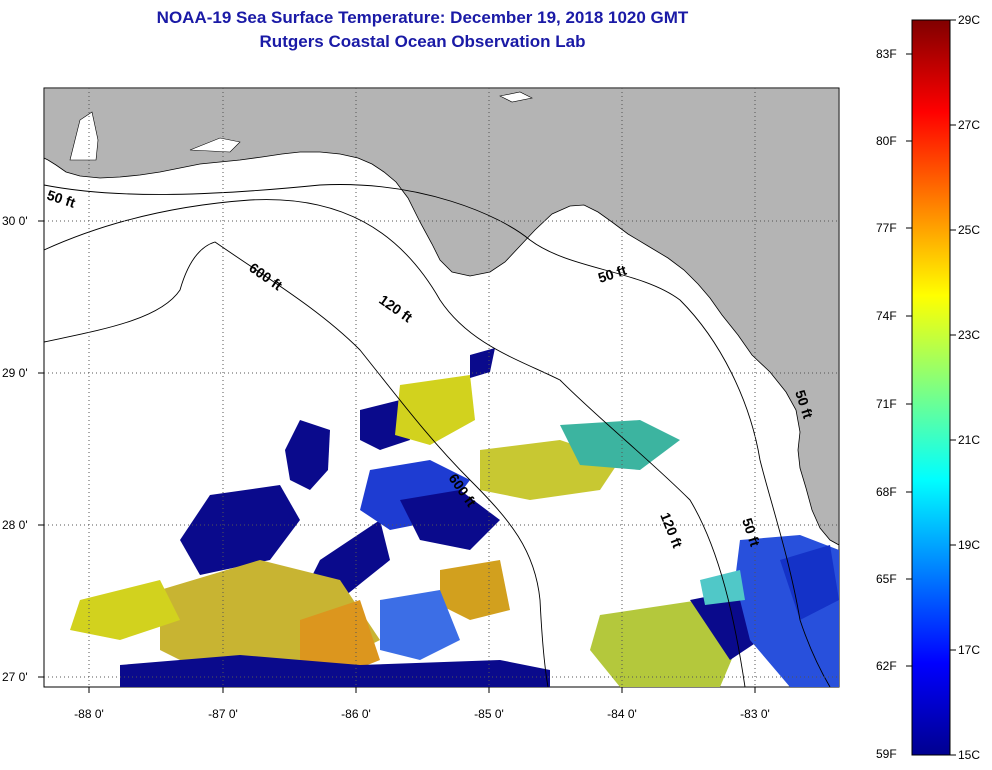 The height and width of the screenshot is (770, 992). Describe the element at coordinates (886, 754) in the screenshot. I see `colorbar-f-label: 59F` at that location.